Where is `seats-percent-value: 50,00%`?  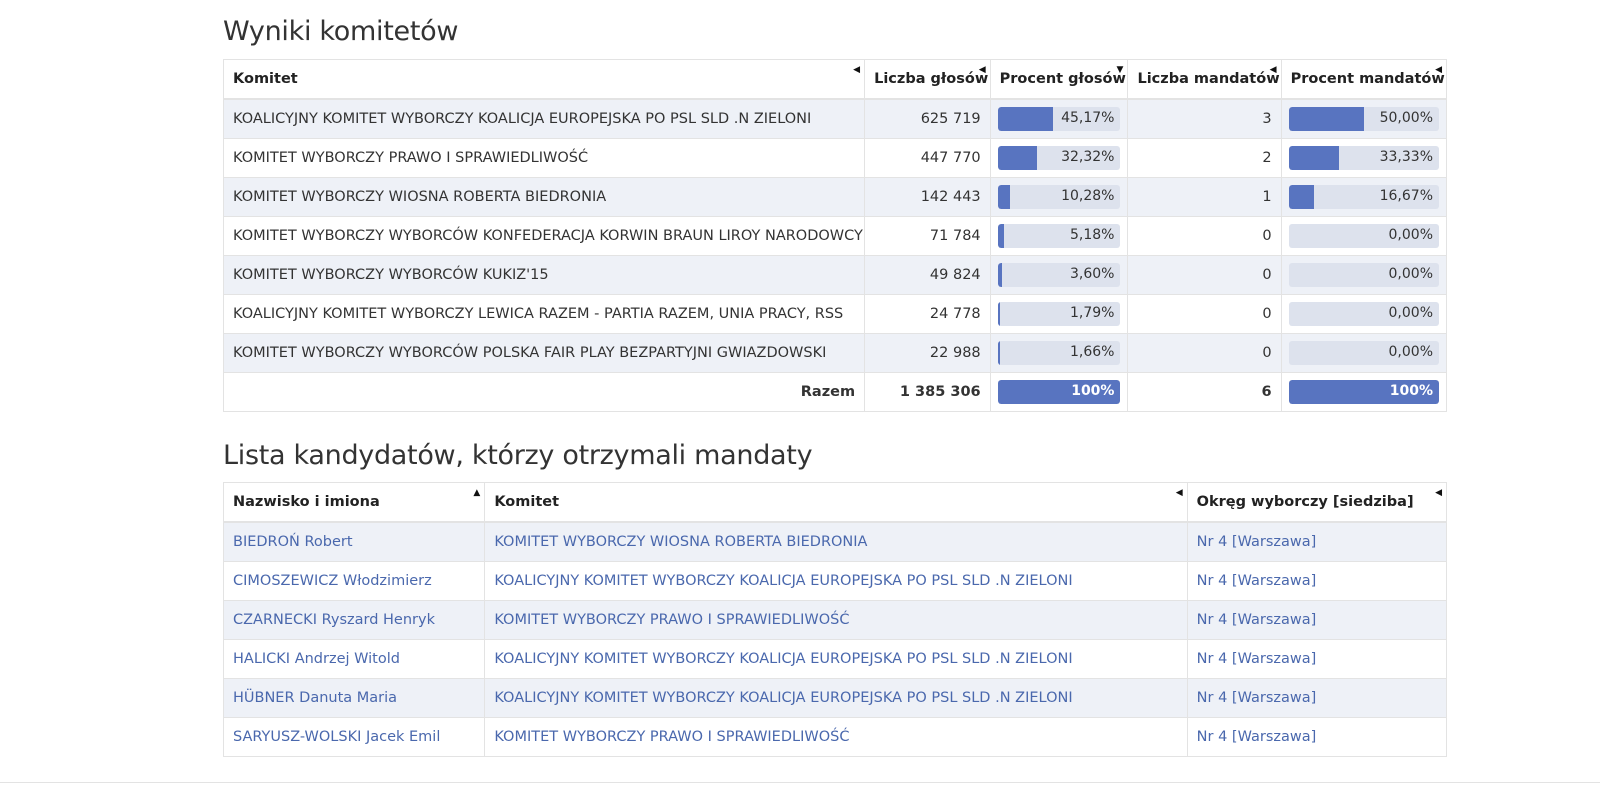 seats-percent-value: 50,00% is located at coordinates (1406, 118).